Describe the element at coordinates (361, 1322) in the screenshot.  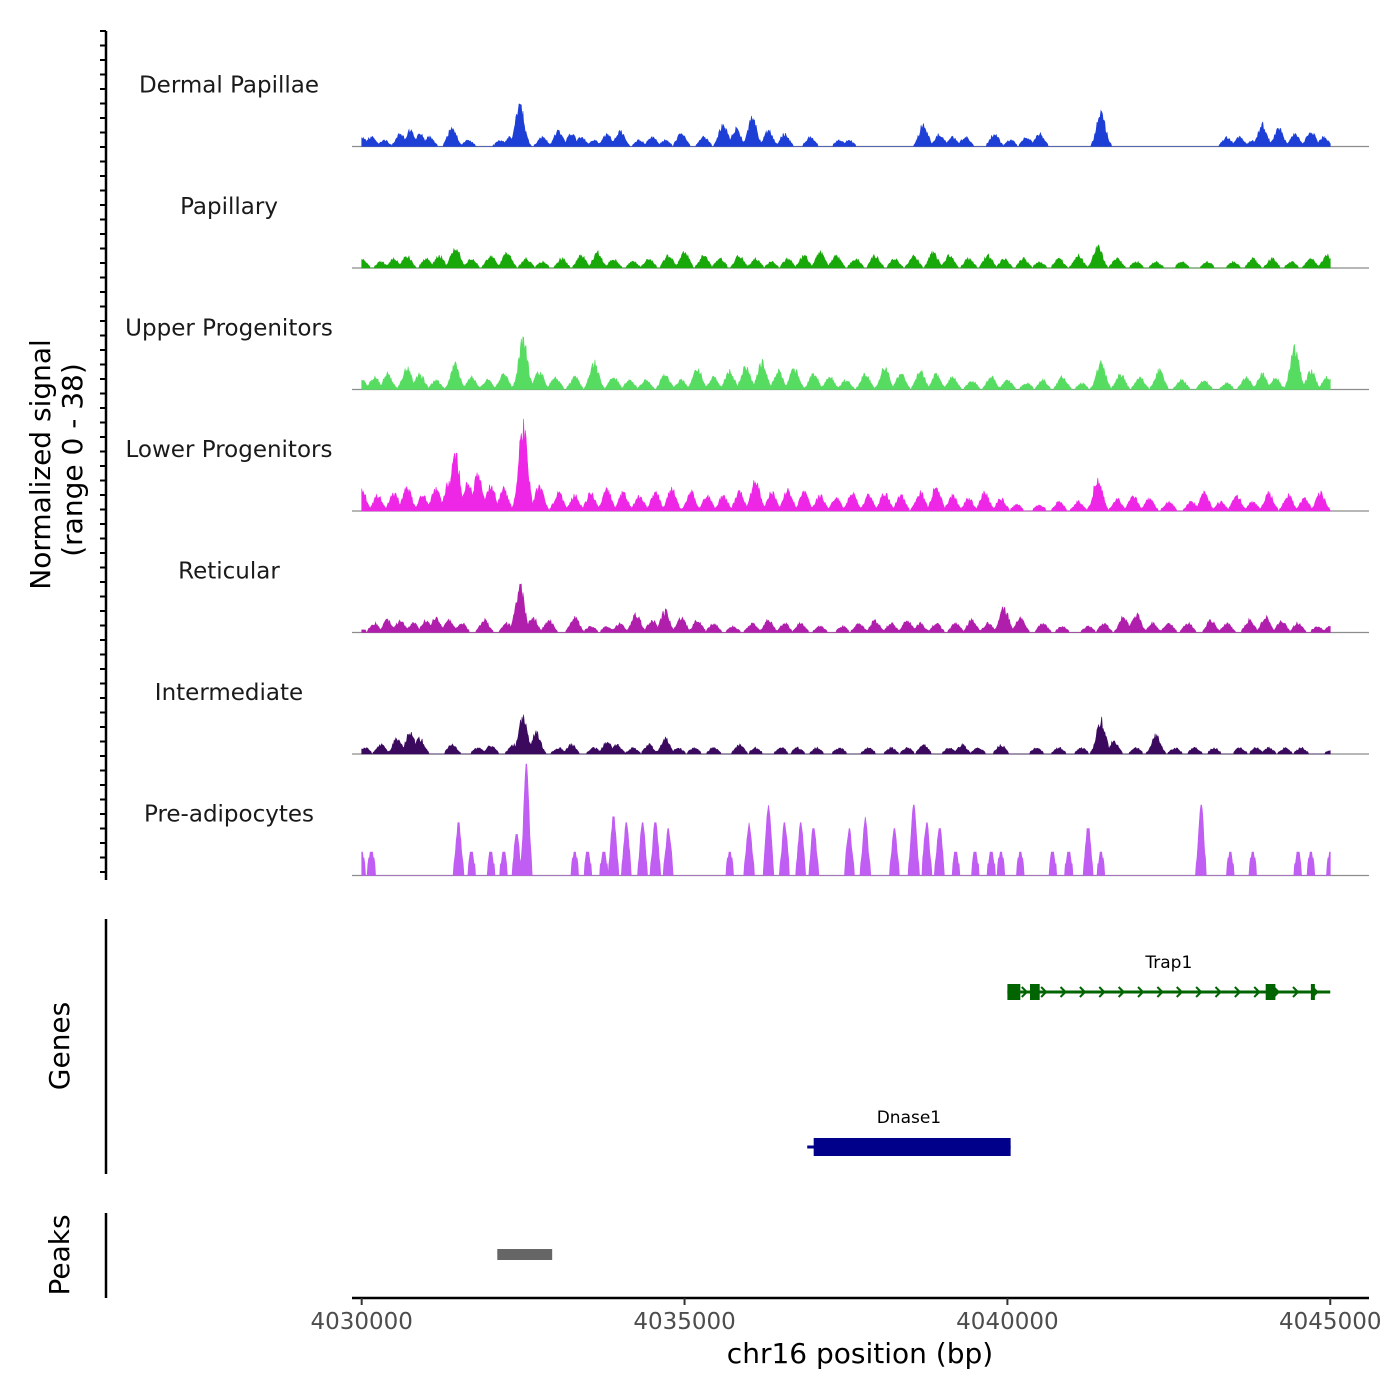
I see `x-tick-label: 4030000` at that location.